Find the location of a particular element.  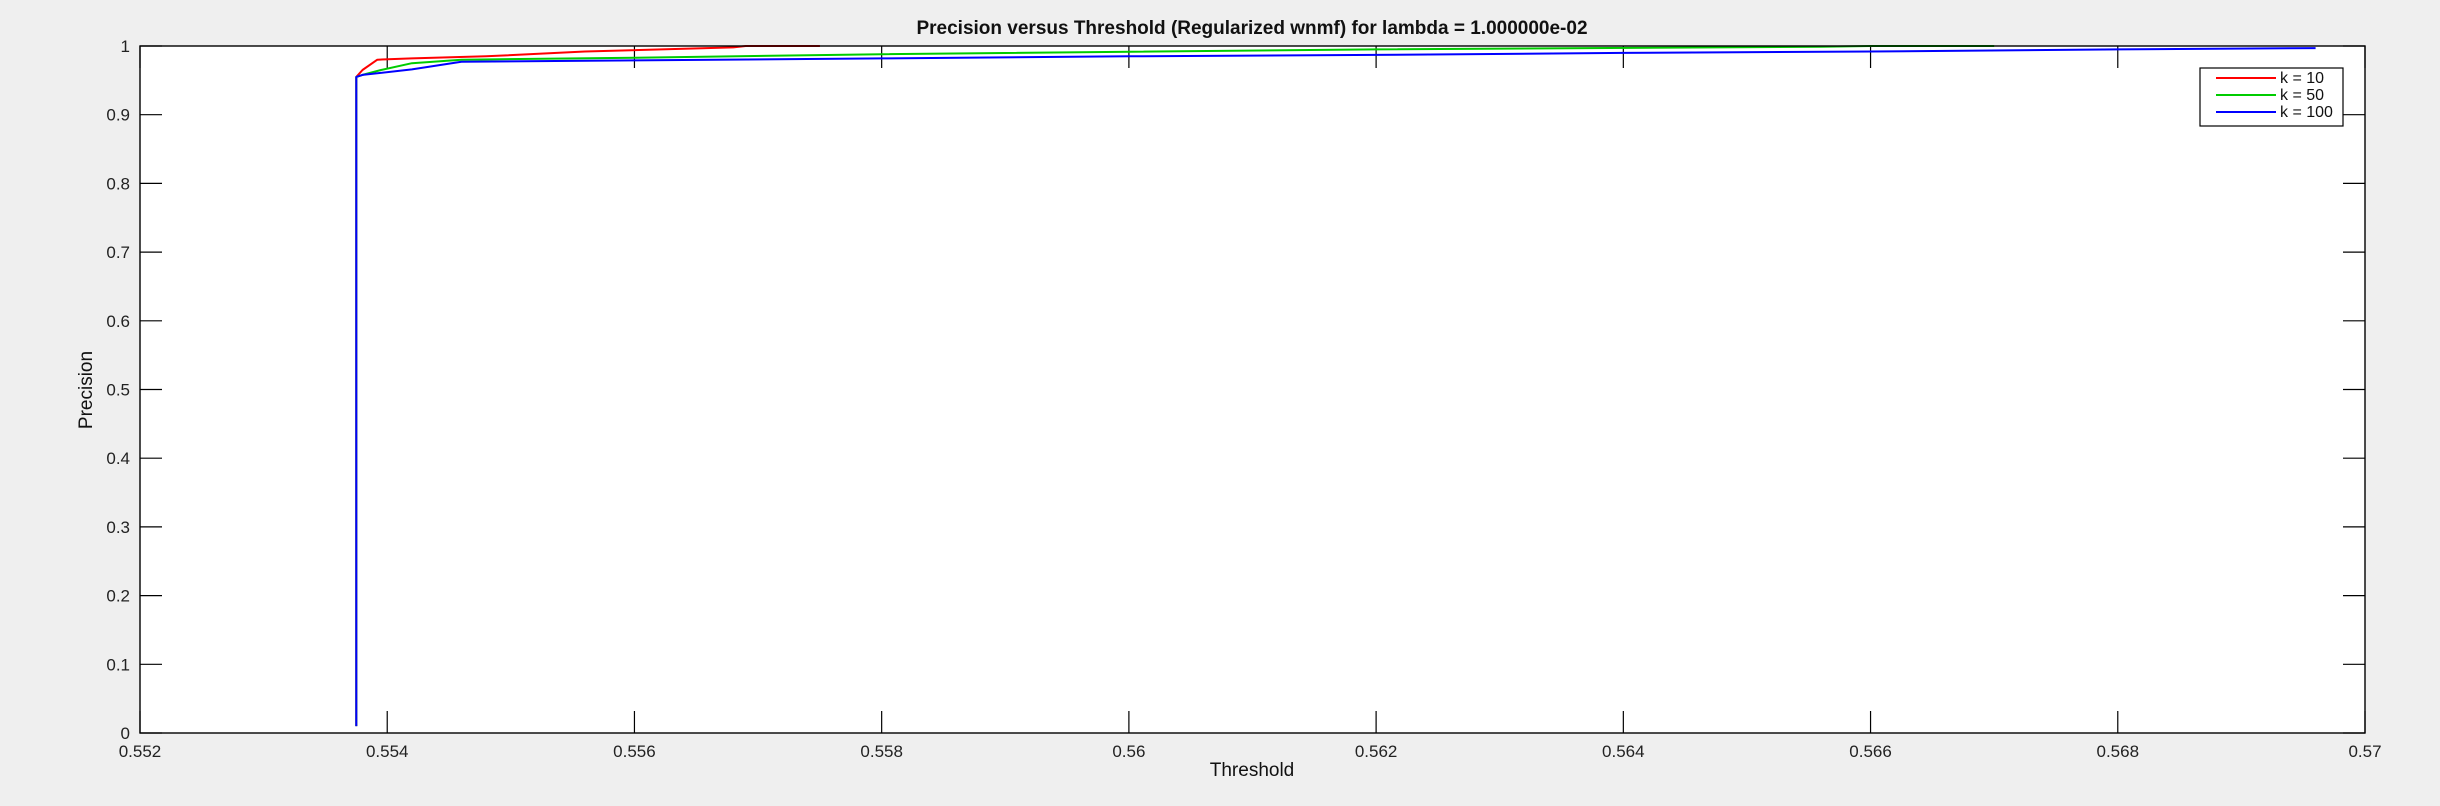

x-tick-label: 0.56 is located at coordinates (1128, 751).